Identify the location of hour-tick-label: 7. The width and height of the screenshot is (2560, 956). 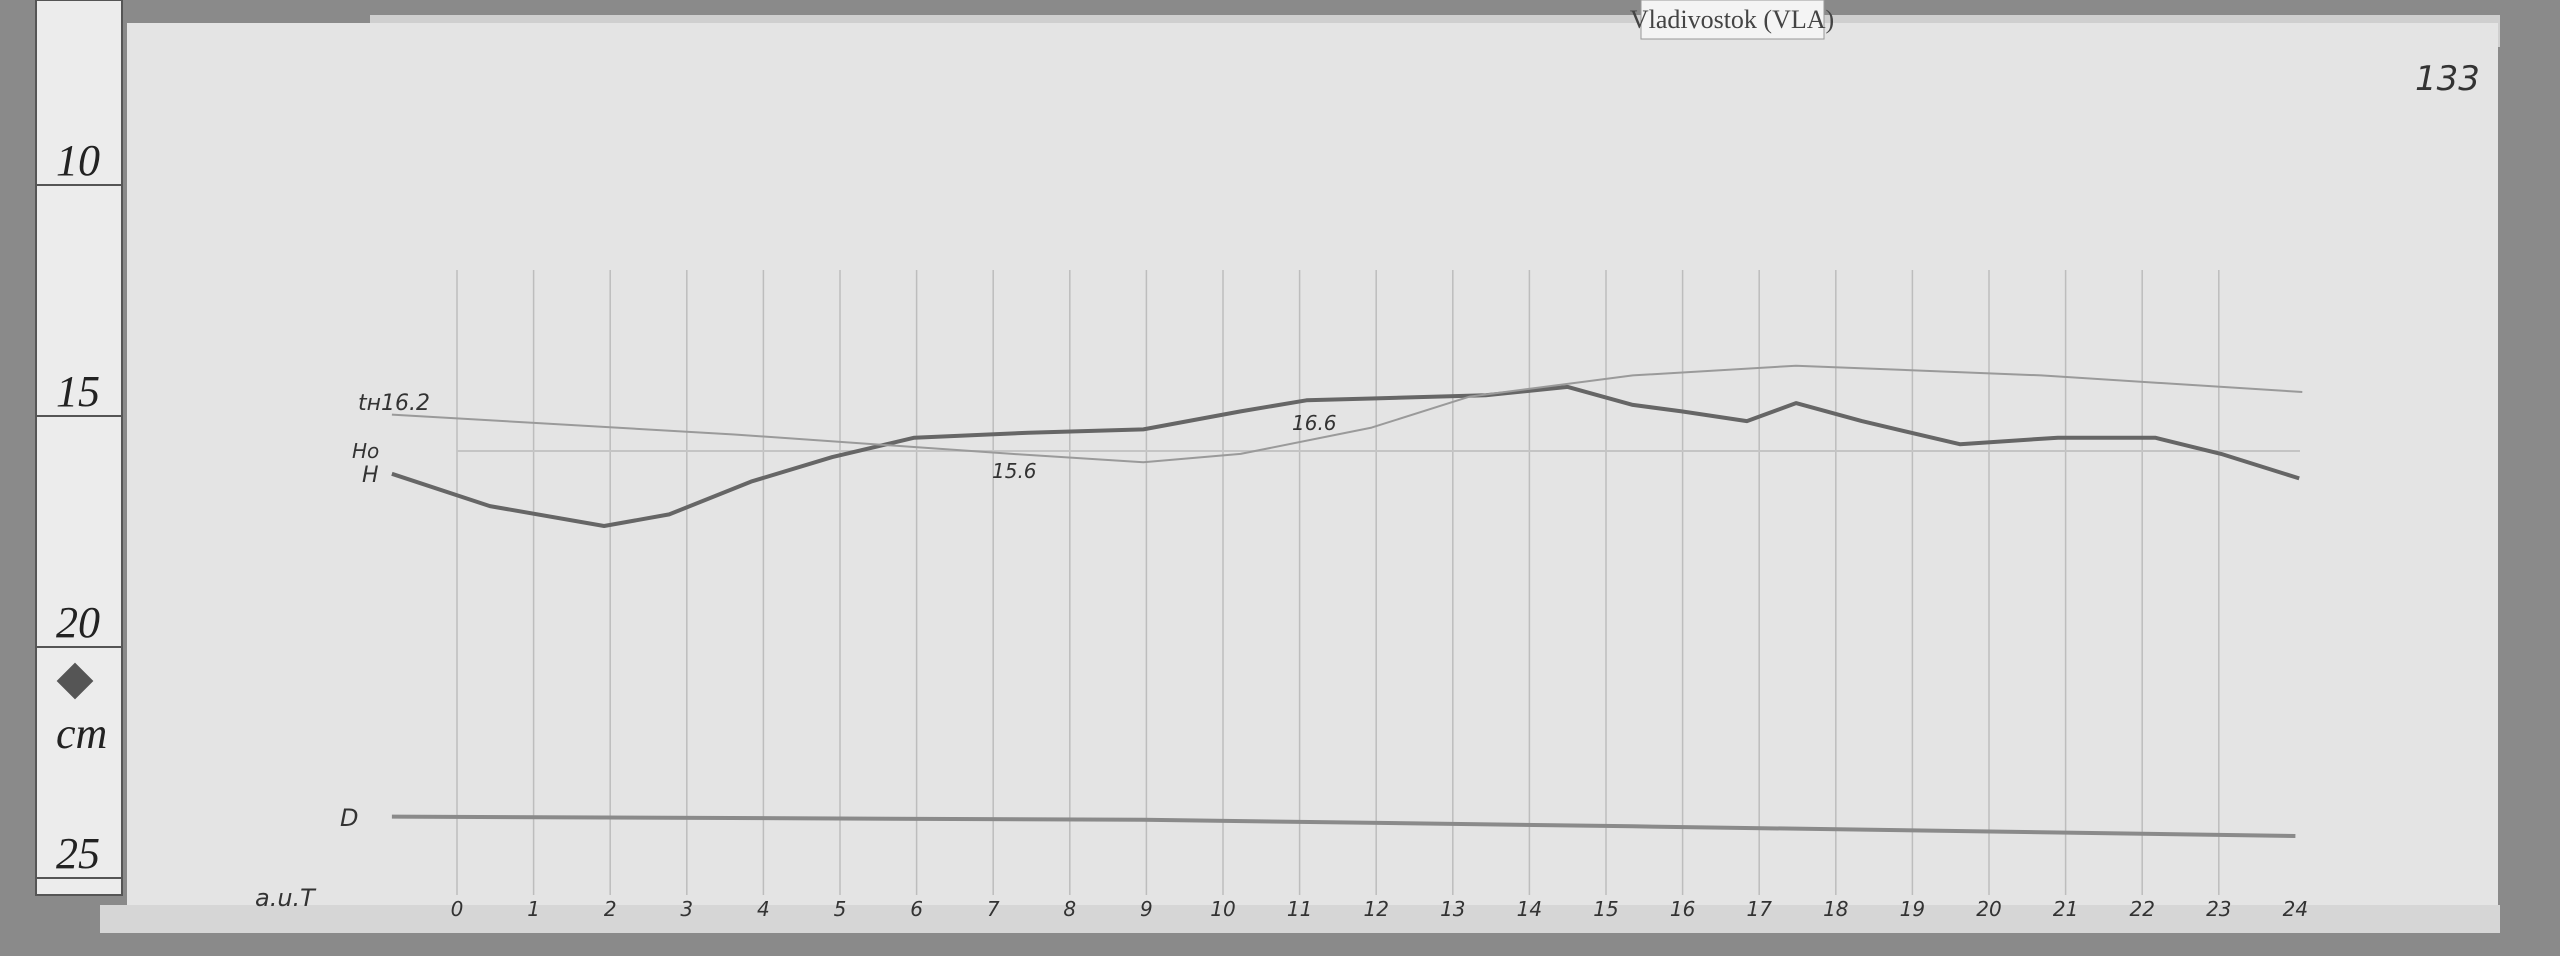
(993, 909).